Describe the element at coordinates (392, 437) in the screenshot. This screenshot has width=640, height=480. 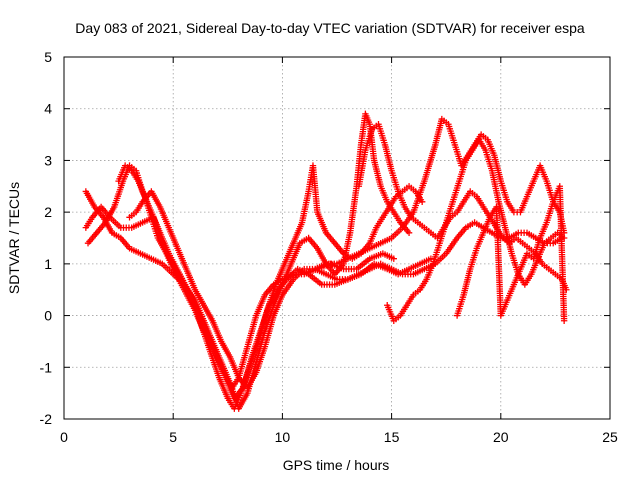
I see `x-tick-label: 15` at that location.